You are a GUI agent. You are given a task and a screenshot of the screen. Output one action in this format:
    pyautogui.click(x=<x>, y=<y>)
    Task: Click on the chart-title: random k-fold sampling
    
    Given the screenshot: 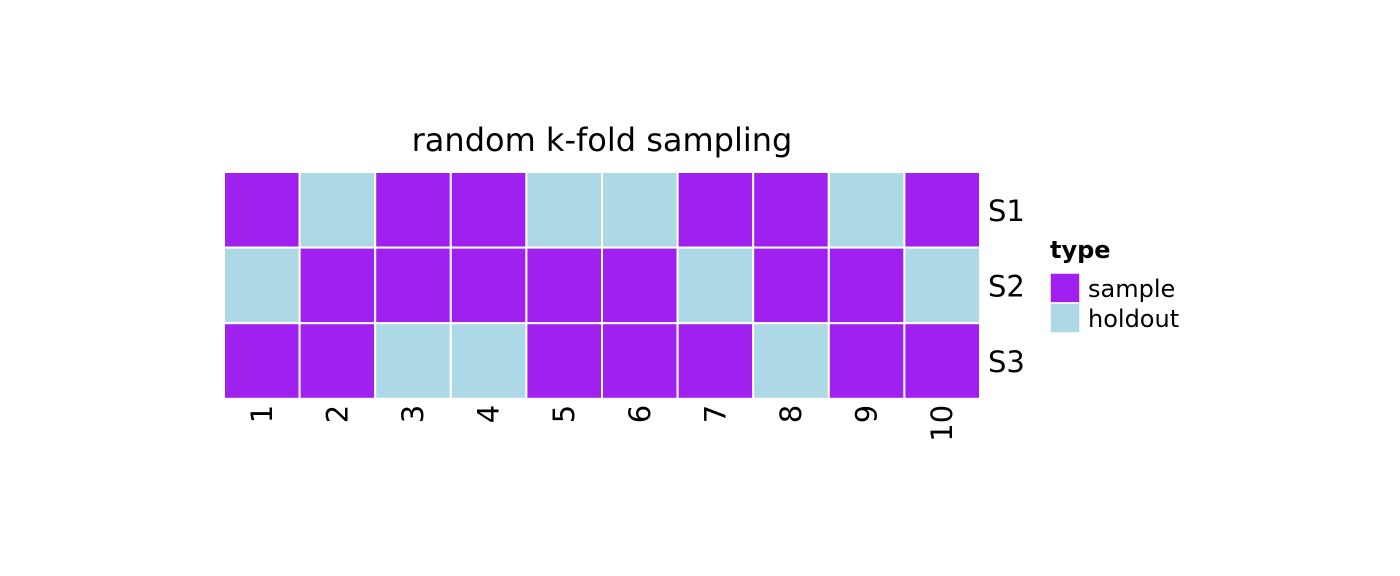 What is the action you would take?
    pyautogui.click(x=602, y=140)
    